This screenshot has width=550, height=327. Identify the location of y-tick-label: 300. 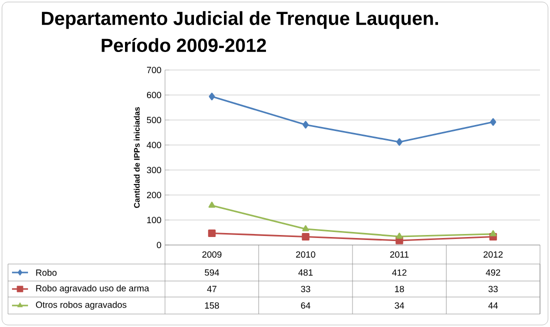
(154, 170).